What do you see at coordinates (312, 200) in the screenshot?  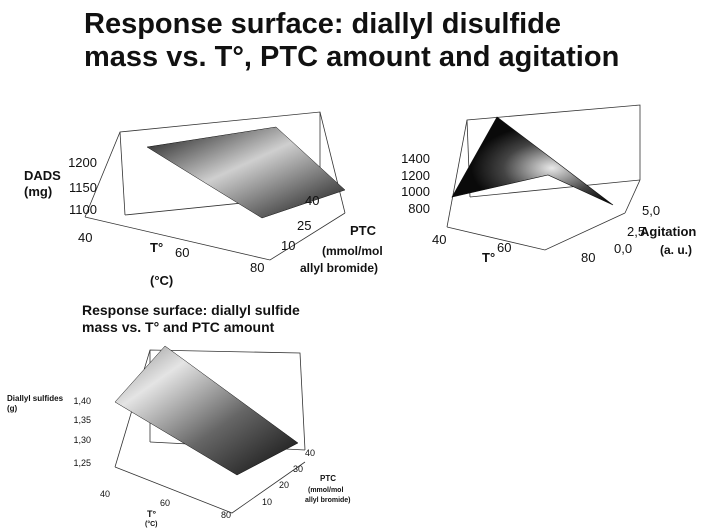 I see `chart1-ytick-40: 40` at bounding box center [312, 200].